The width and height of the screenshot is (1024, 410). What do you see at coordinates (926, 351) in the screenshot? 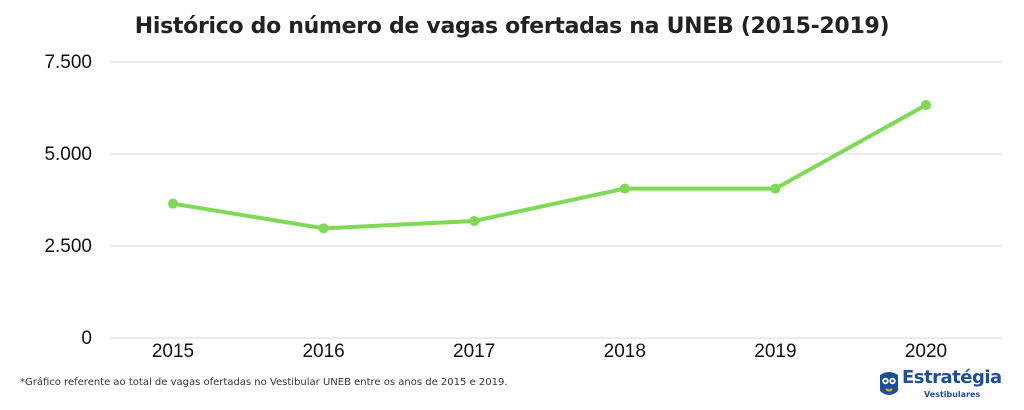
I see `x-tick-label: 2020` at bounding box center [926, 351].